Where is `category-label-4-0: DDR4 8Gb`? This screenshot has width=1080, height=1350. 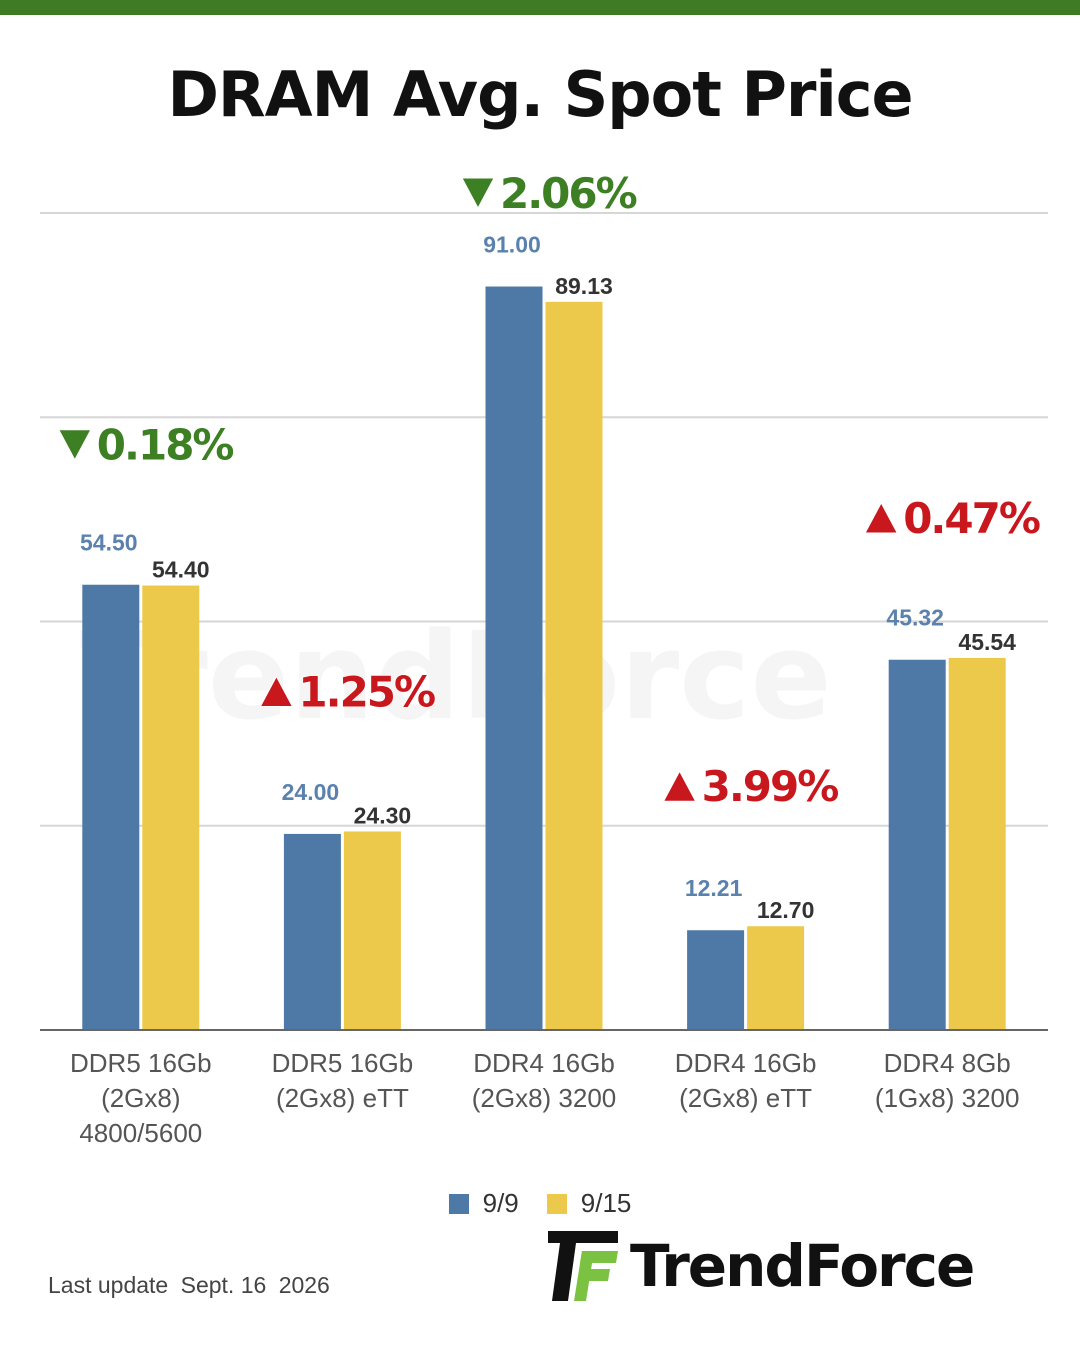
category-label-4-0: DDR4 8Gb is located at coordinates (947, 1063).